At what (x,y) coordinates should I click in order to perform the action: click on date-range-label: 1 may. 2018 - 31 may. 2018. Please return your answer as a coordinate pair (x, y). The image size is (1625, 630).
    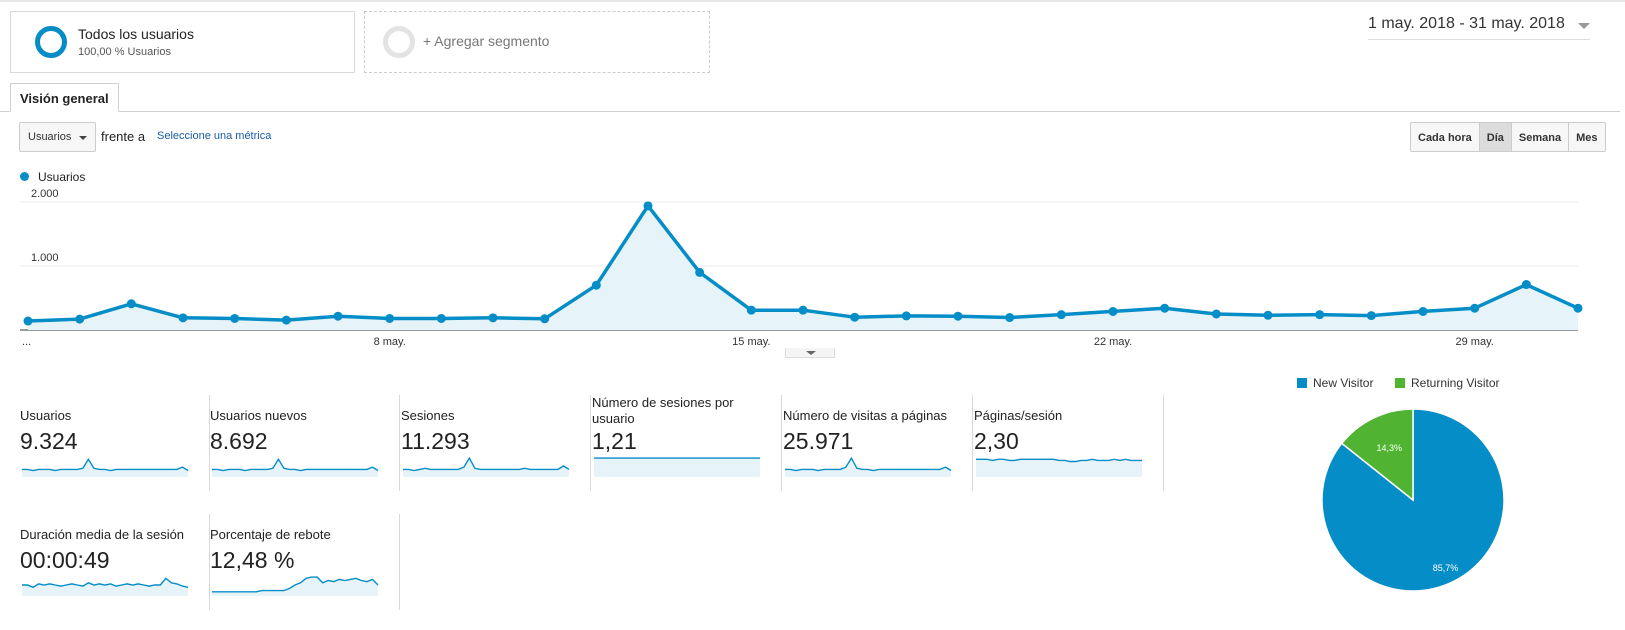
    Looking at the image, I should click on (1466, 23).